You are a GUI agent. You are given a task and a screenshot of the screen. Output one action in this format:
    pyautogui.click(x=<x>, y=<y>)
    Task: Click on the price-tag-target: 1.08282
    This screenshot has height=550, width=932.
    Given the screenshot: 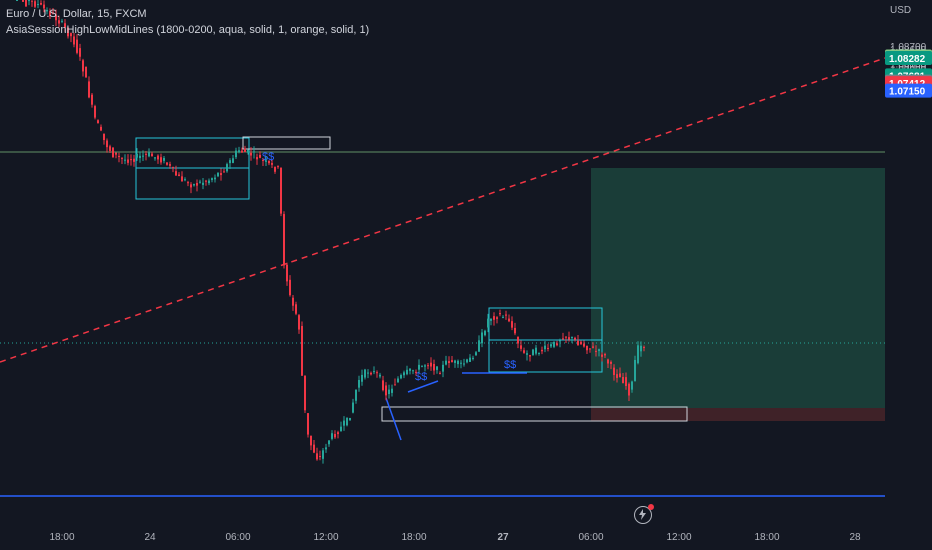 What is the action you would take?
    pyautogui.click(x=908, y=58)
    